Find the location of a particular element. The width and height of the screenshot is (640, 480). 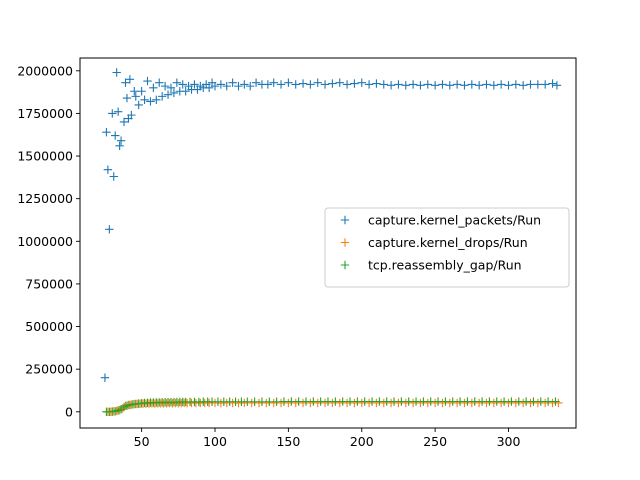

legend-label: capture.kernel_packets/Run is located at coordinates (454, 220).